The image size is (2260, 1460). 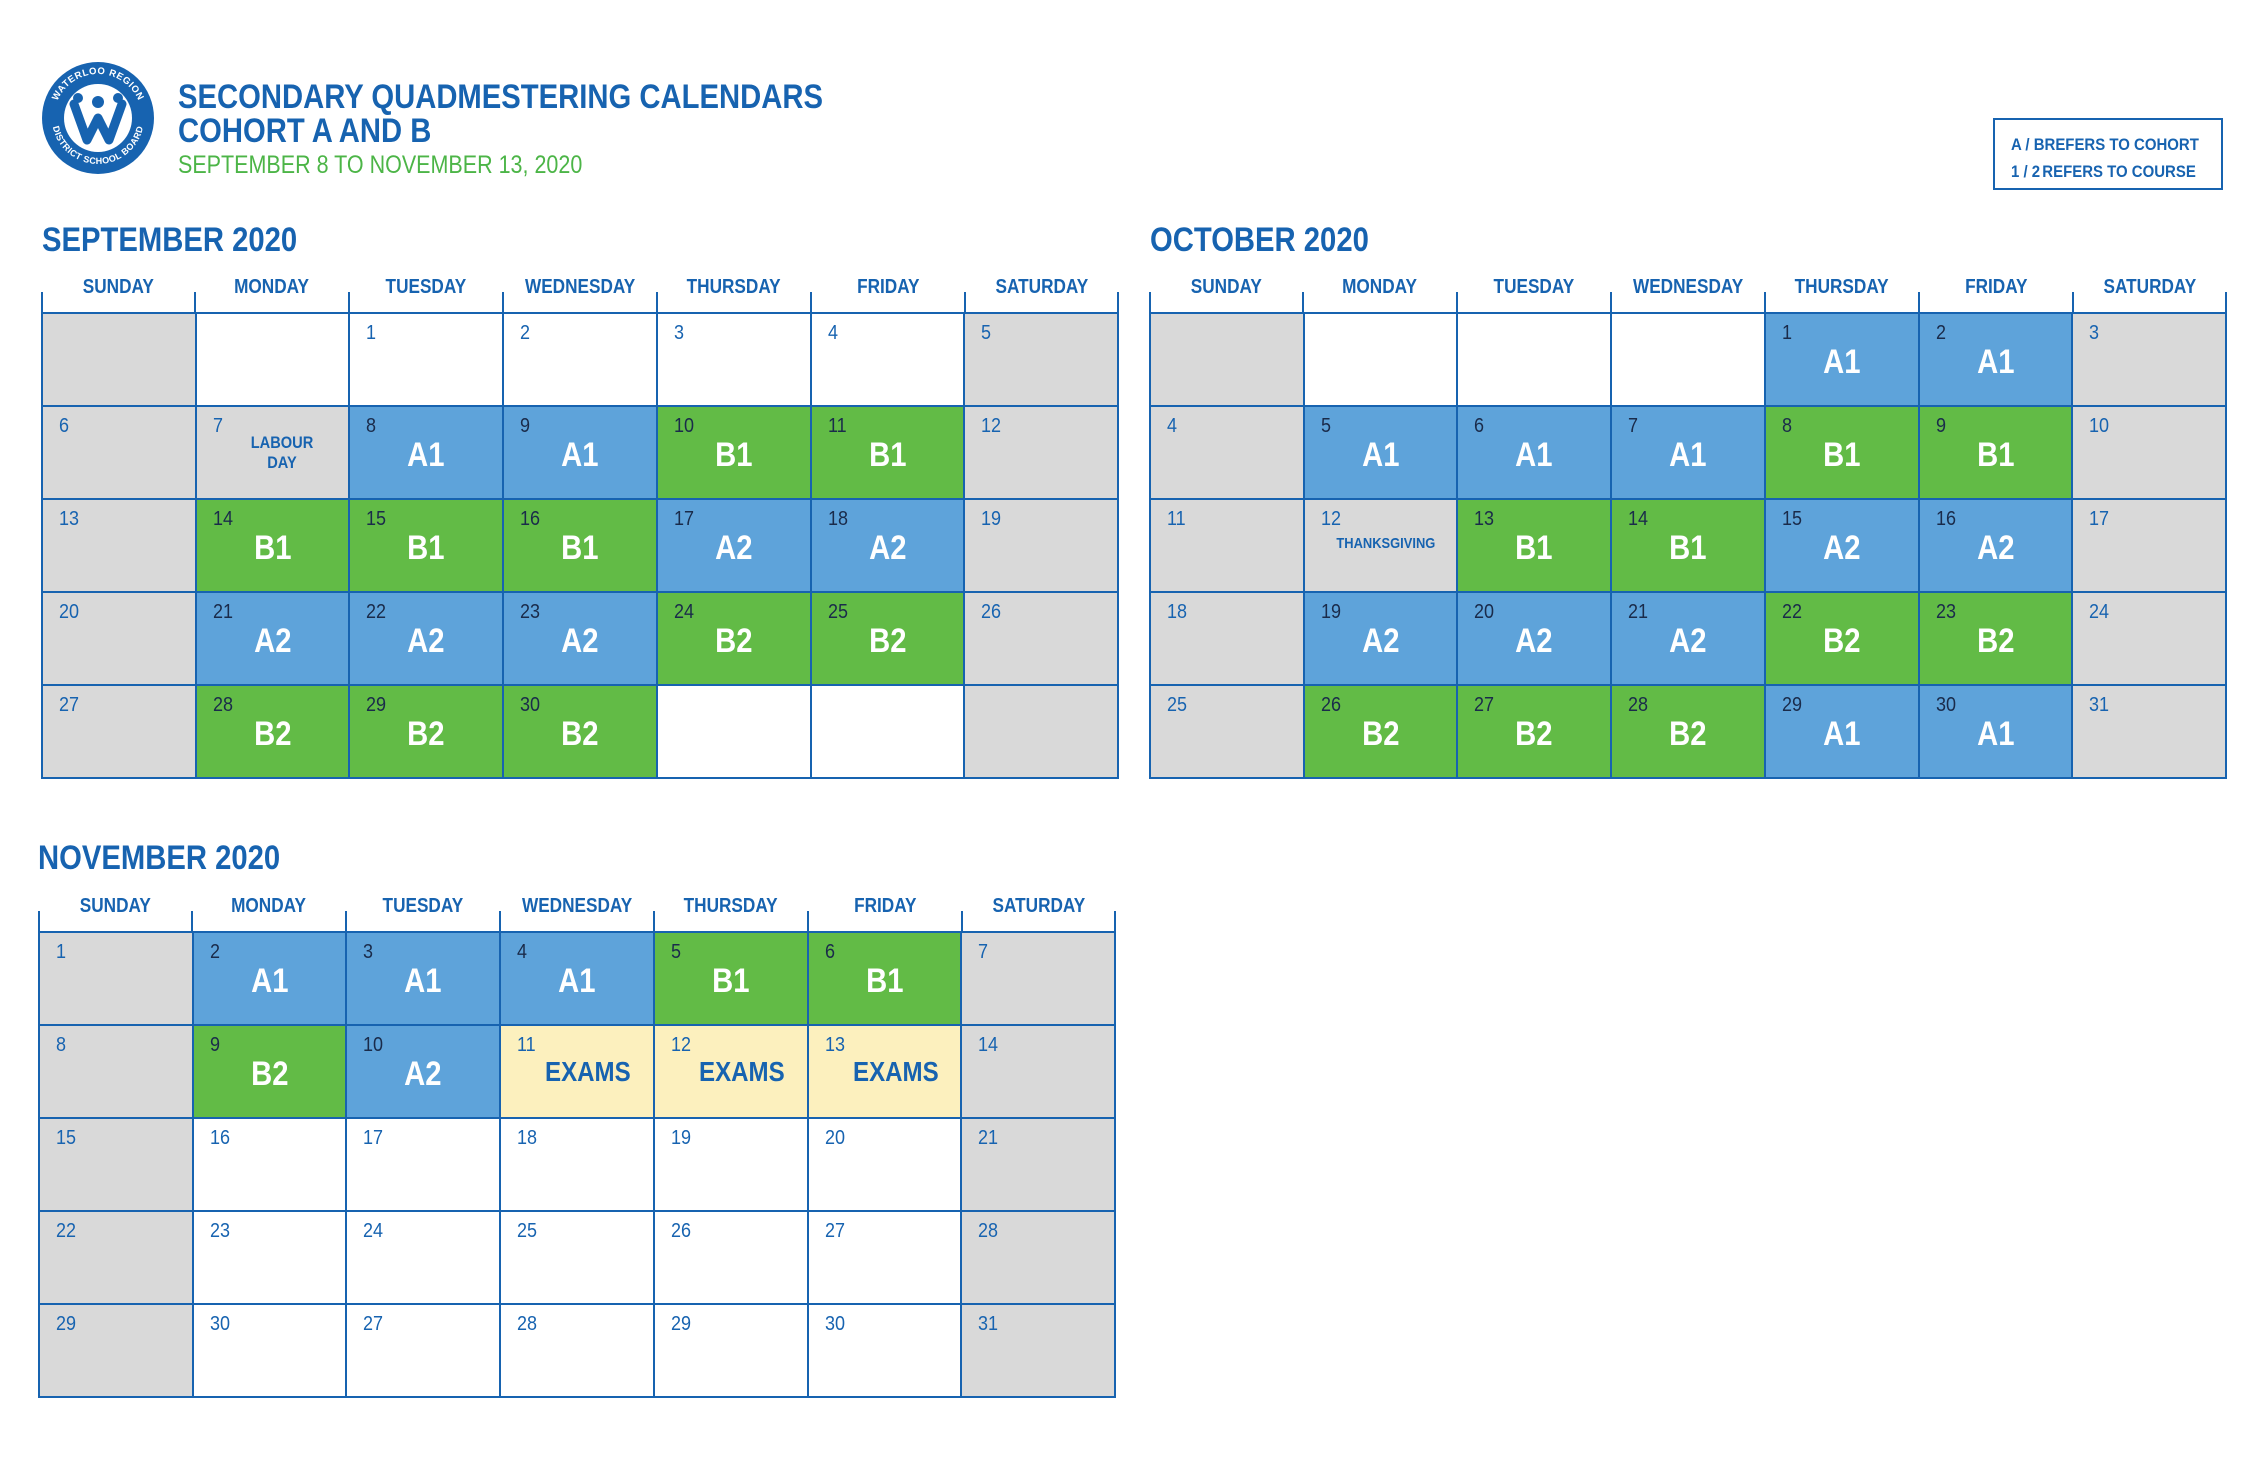 I want to click on weekday-label: MONDAY, so click(x=269, y=906).